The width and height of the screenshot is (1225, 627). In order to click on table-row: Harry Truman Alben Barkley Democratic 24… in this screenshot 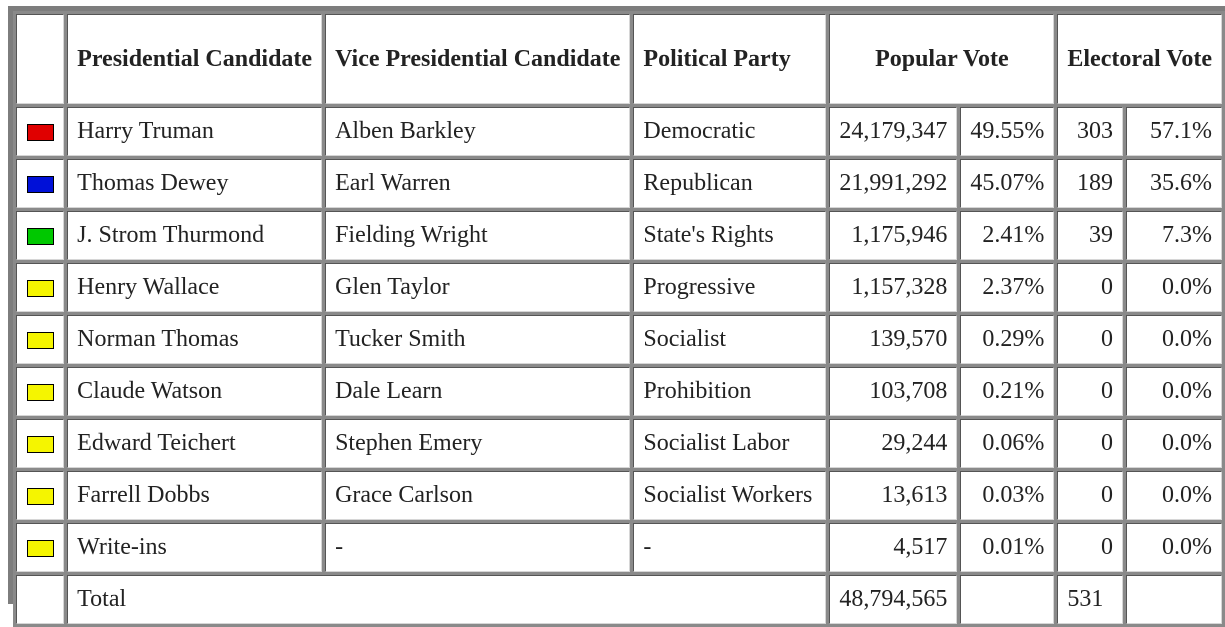, I will do `click(619, 131)`.